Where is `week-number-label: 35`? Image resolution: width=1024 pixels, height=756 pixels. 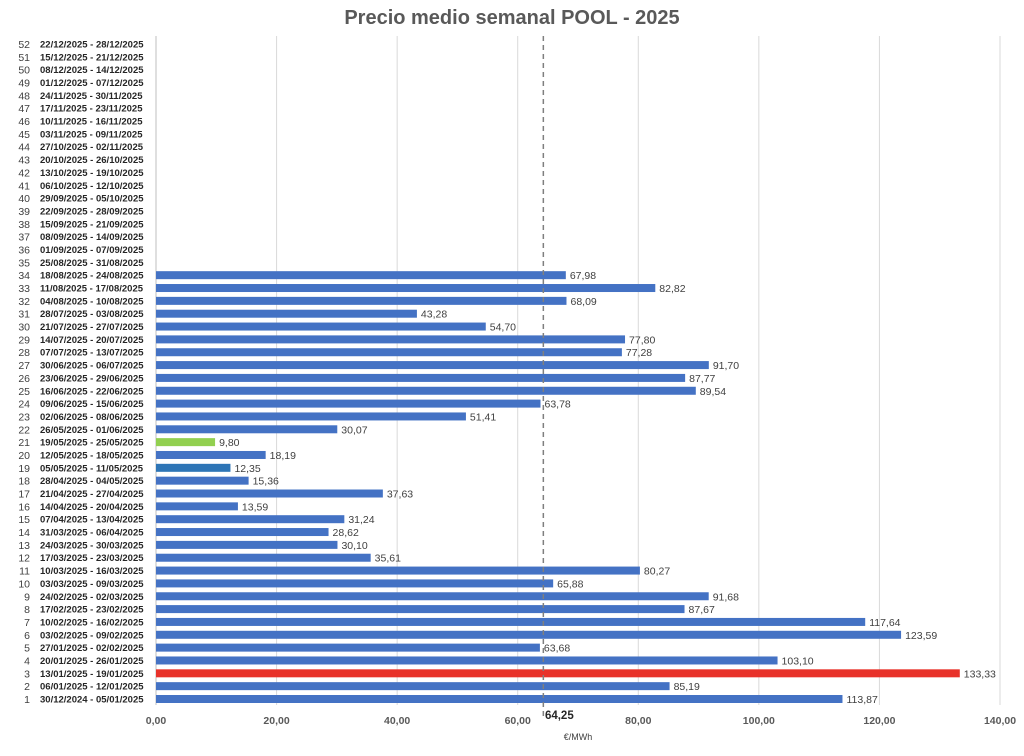 week-number-label: 35 is located at coordinates (24, 263).